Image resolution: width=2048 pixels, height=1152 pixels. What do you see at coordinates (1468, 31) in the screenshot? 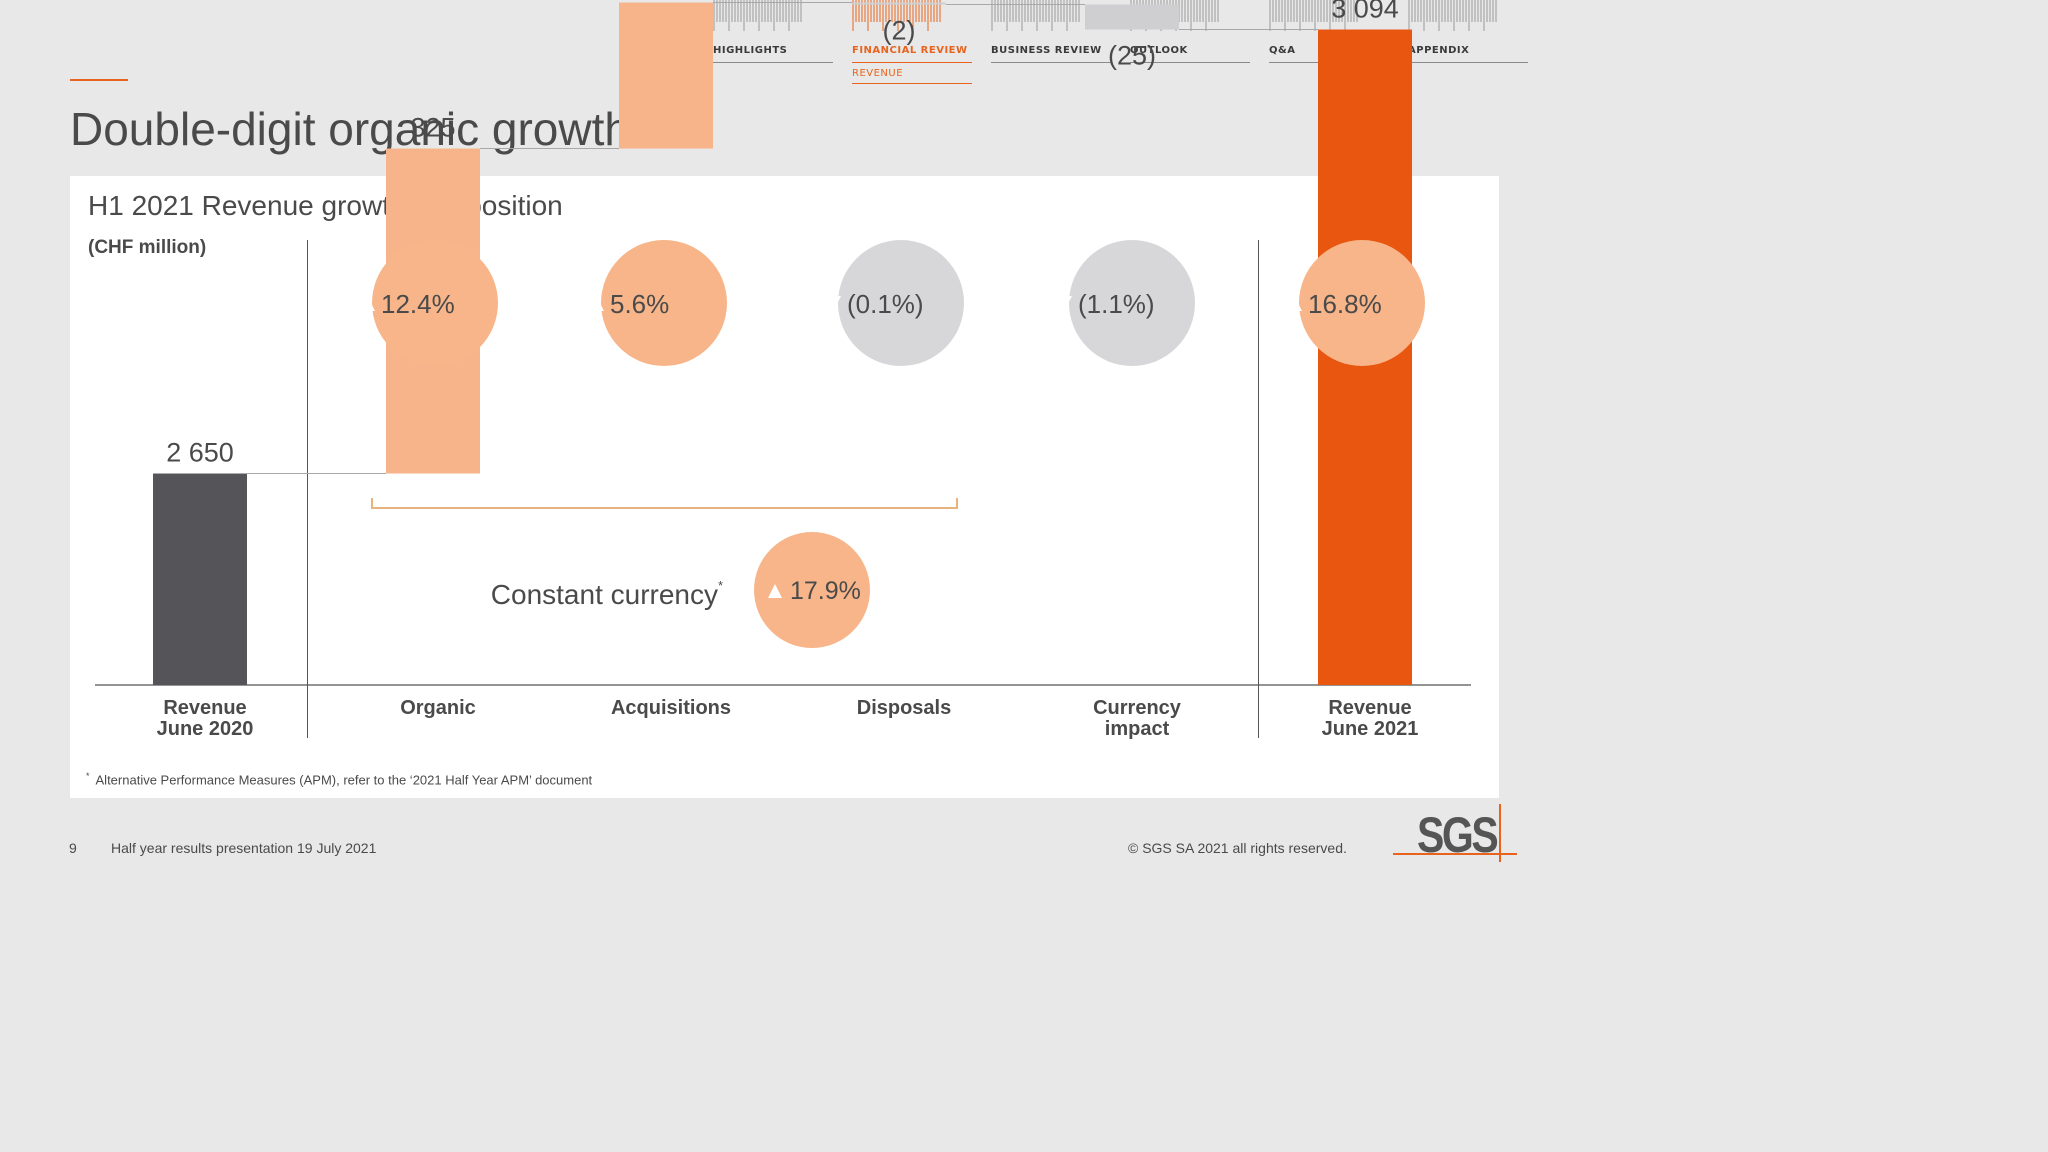
I see `nav-item-appendix: APPENDIX` at bounding box center [1468, 31].